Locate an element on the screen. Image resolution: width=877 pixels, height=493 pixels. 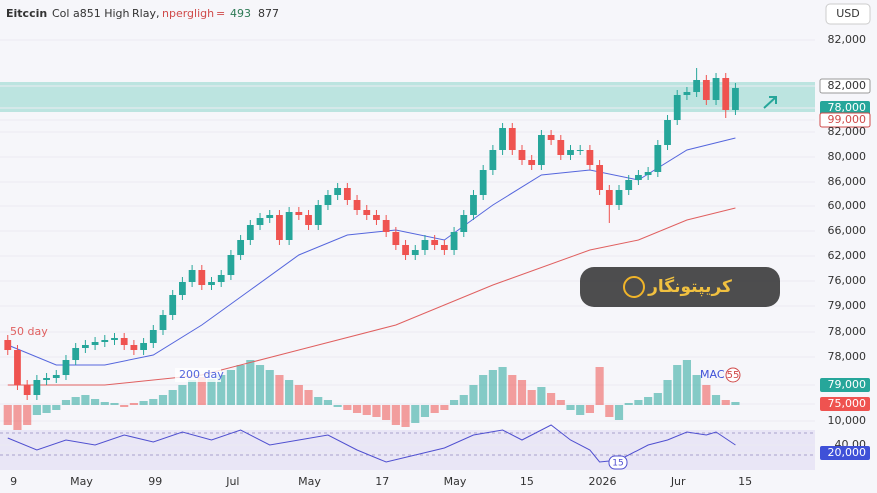
y-tick-label: 66,000 is located at coordinates (847, 230).